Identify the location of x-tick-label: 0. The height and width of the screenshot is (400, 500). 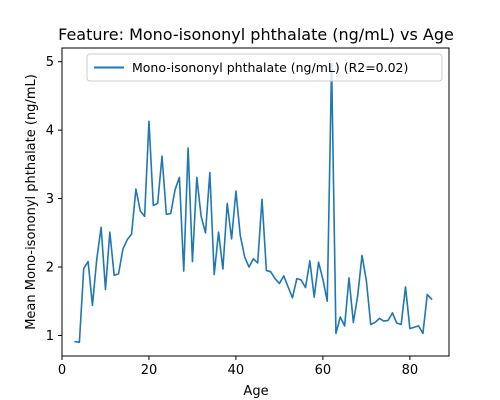
(62, 370).